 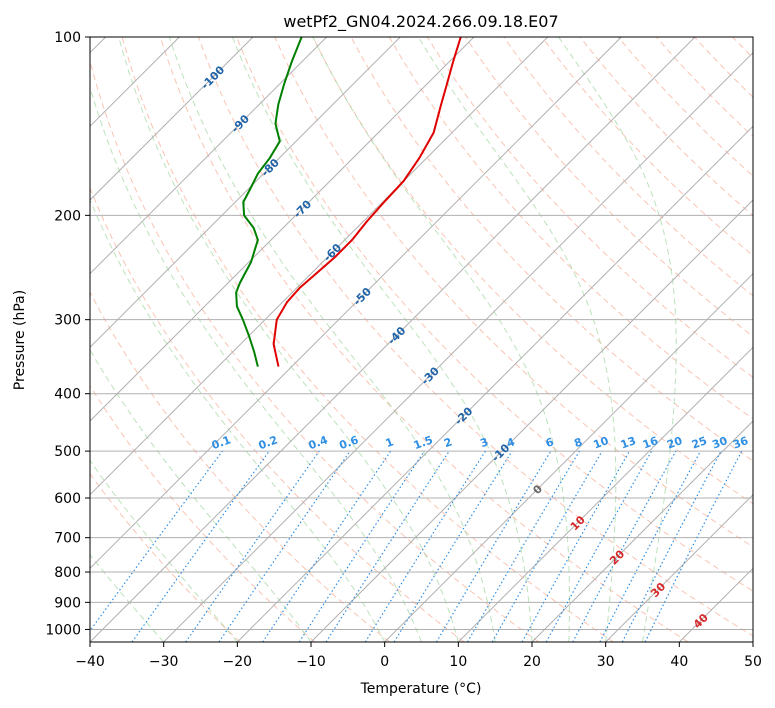 What do you see at coordinates (420, 22) in the screenshot?
I see `chart-title: wetPf2_GN04.2024.266.09.18.E07` at bounding box center [420, 22].